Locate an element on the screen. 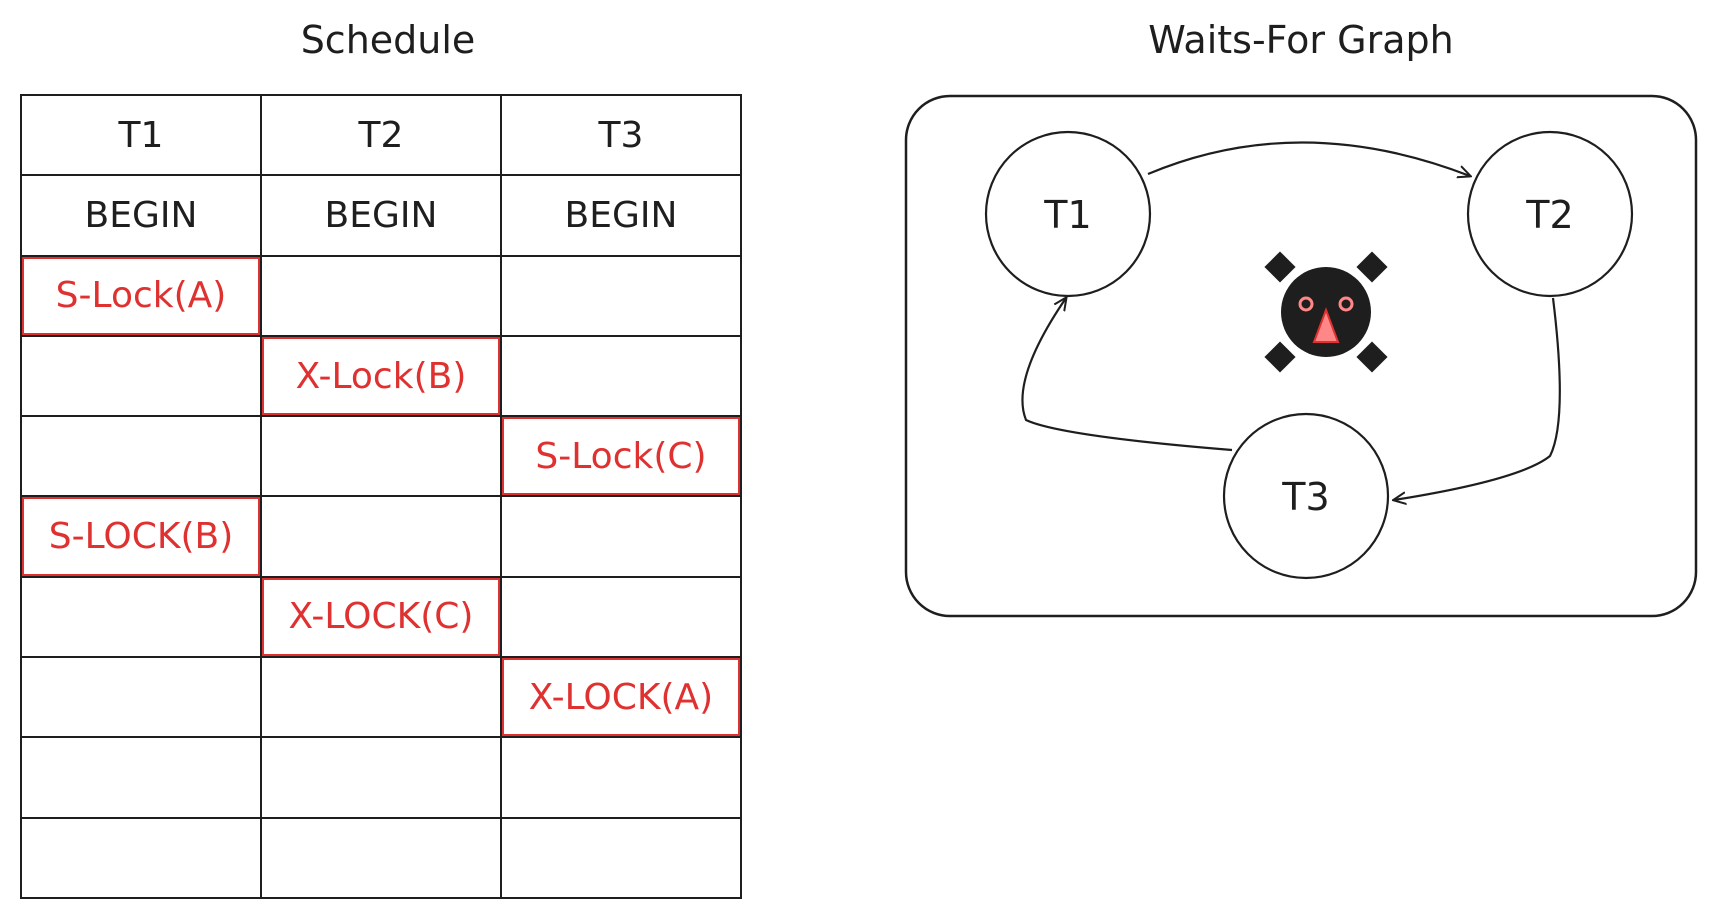  edge-t2-t3 is located at coordinates (1477, 398).